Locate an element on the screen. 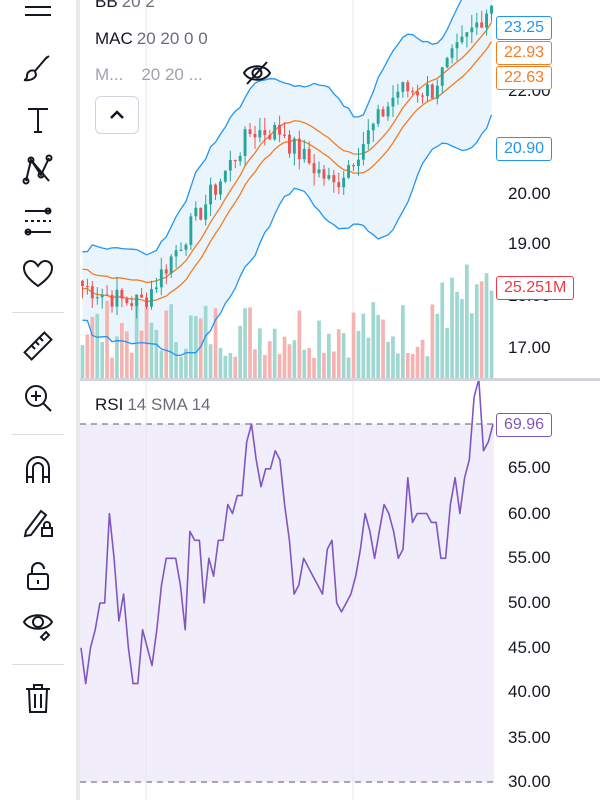  zoom-in-icon is located at coordinates (38, 398).